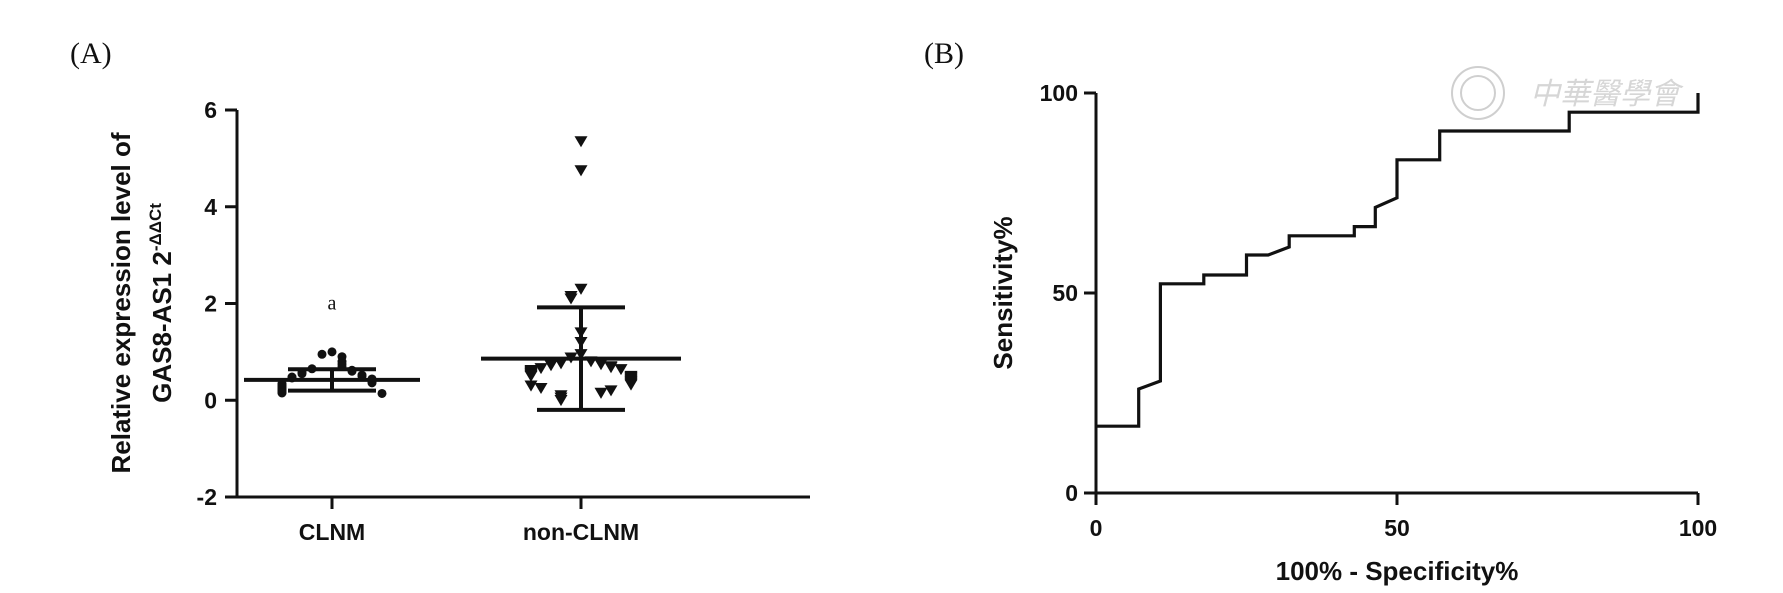  I want to click on watermark: 中華醫學會, so click(1567, 93).